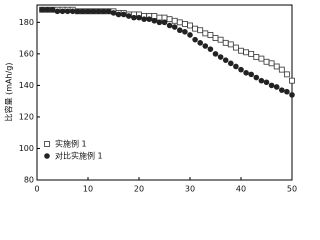  Describe the element at coordinates (139, 189) in the screenshot. I see `x-tick-label: 20` at that location.